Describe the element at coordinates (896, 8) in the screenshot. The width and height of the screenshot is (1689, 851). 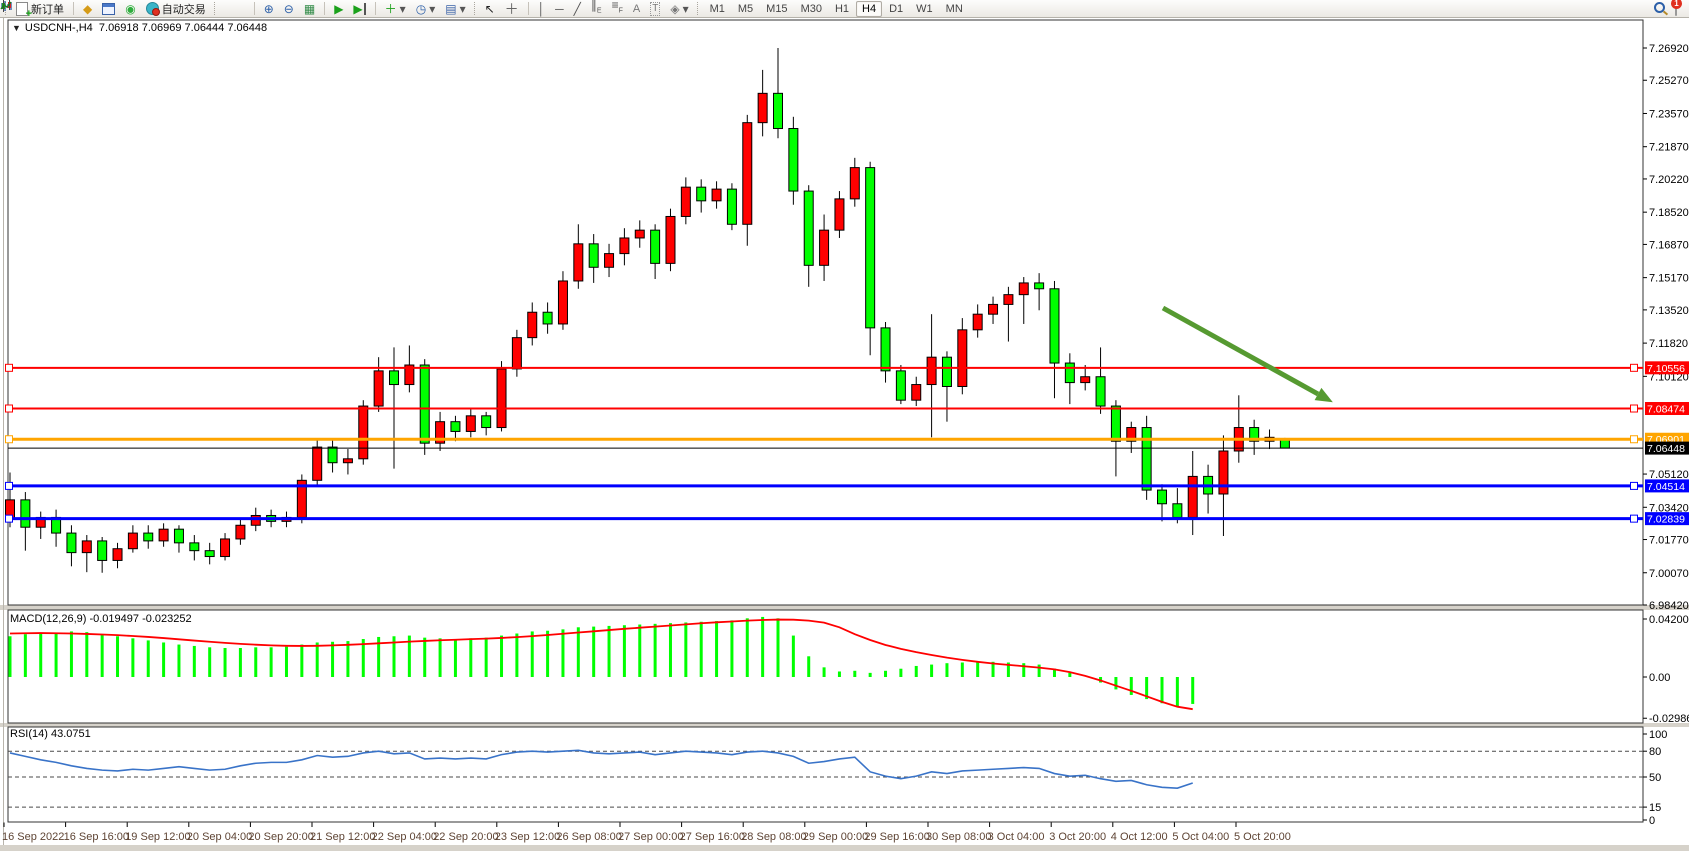
I see `timeframe-button-D1: D1` at that location.